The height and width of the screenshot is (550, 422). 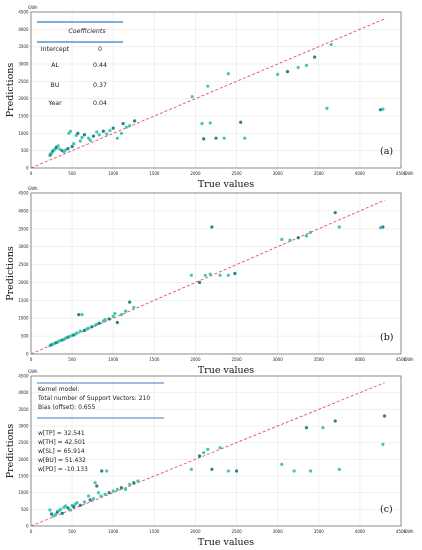 I want to click on x-tick-label: 1500, so click(x=154, y=531).